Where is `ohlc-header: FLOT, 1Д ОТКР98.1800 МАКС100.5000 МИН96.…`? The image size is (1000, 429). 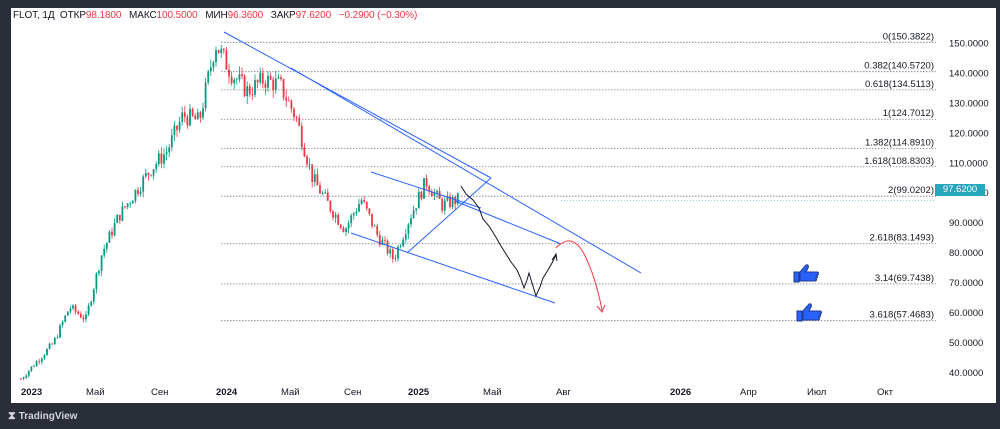
ohlc-header: FLOT, 1Д ОТКР98.1800 МАКС100.5000 МИН96.… is located at coordinates (217, 15).